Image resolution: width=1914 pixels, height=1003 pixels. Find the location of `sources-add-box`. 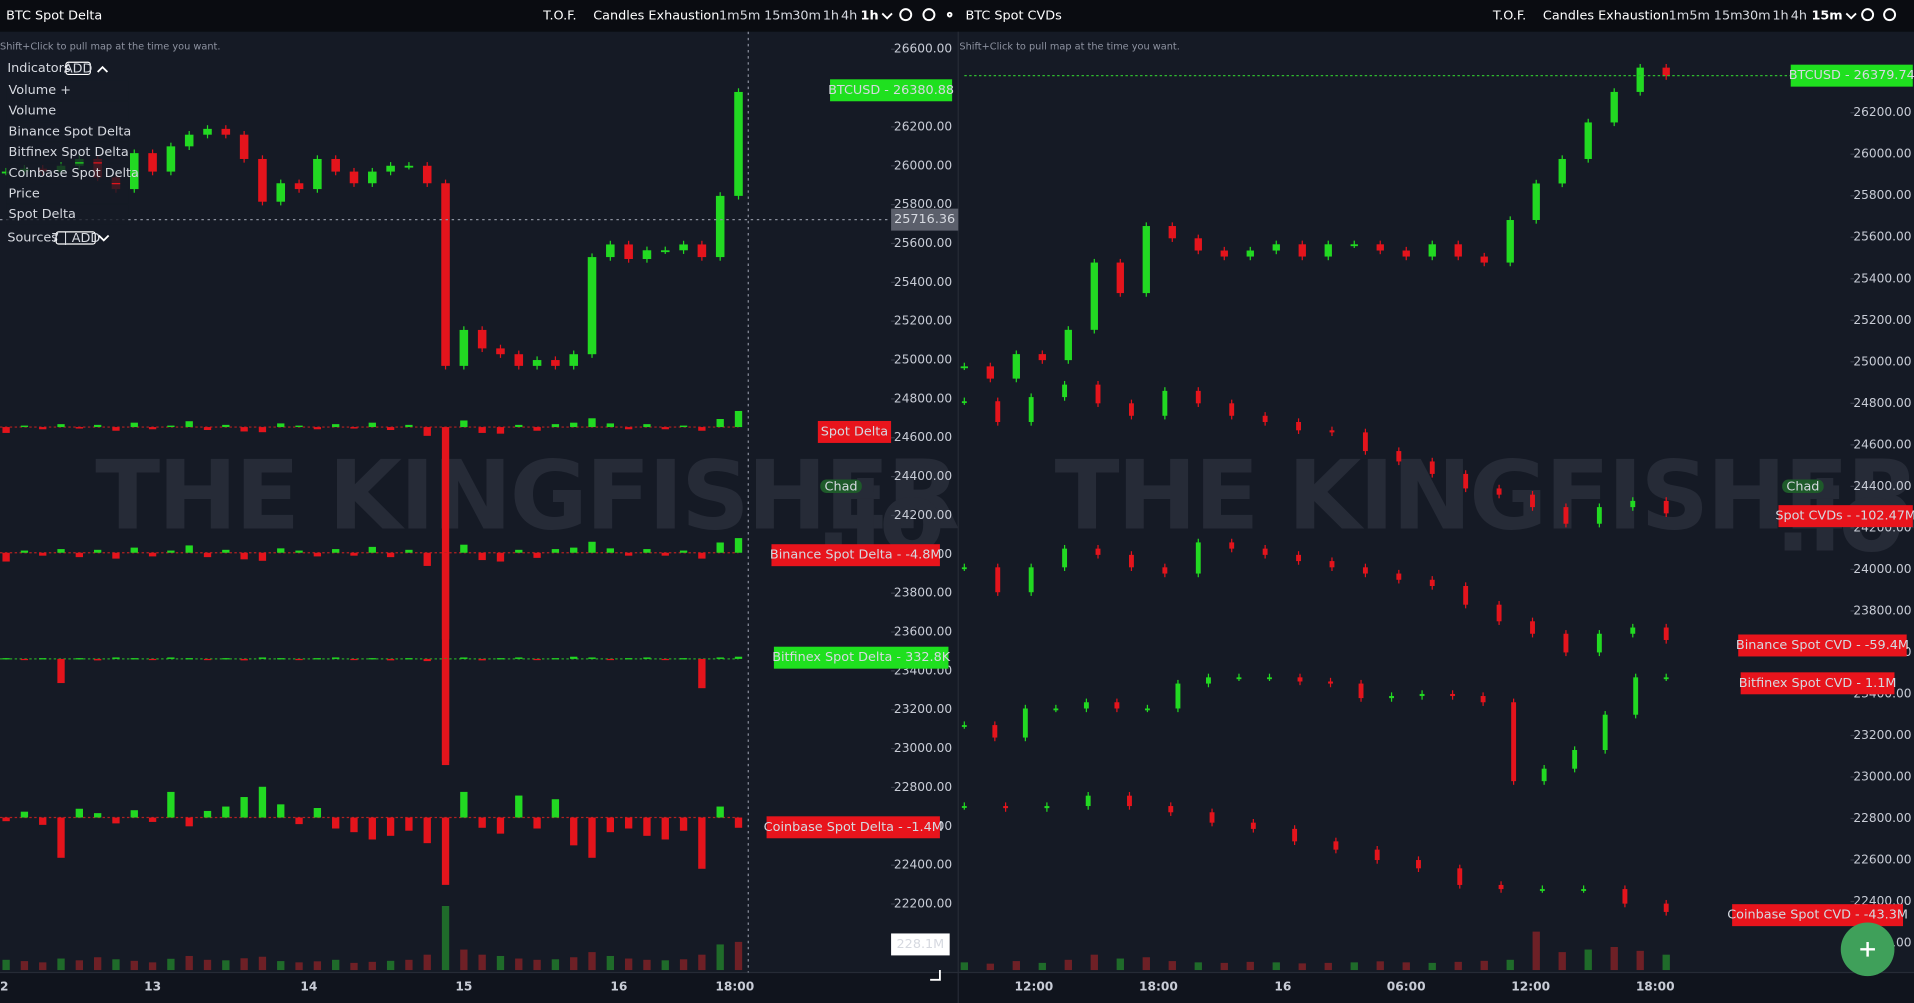

sources-add-box is located at coordinates (75, 238).